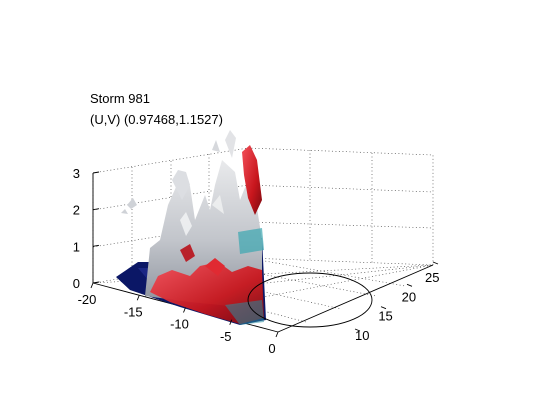 The height and width of the screenshot is (400, 533). I want to click on storm-surface, so click(191, 227).